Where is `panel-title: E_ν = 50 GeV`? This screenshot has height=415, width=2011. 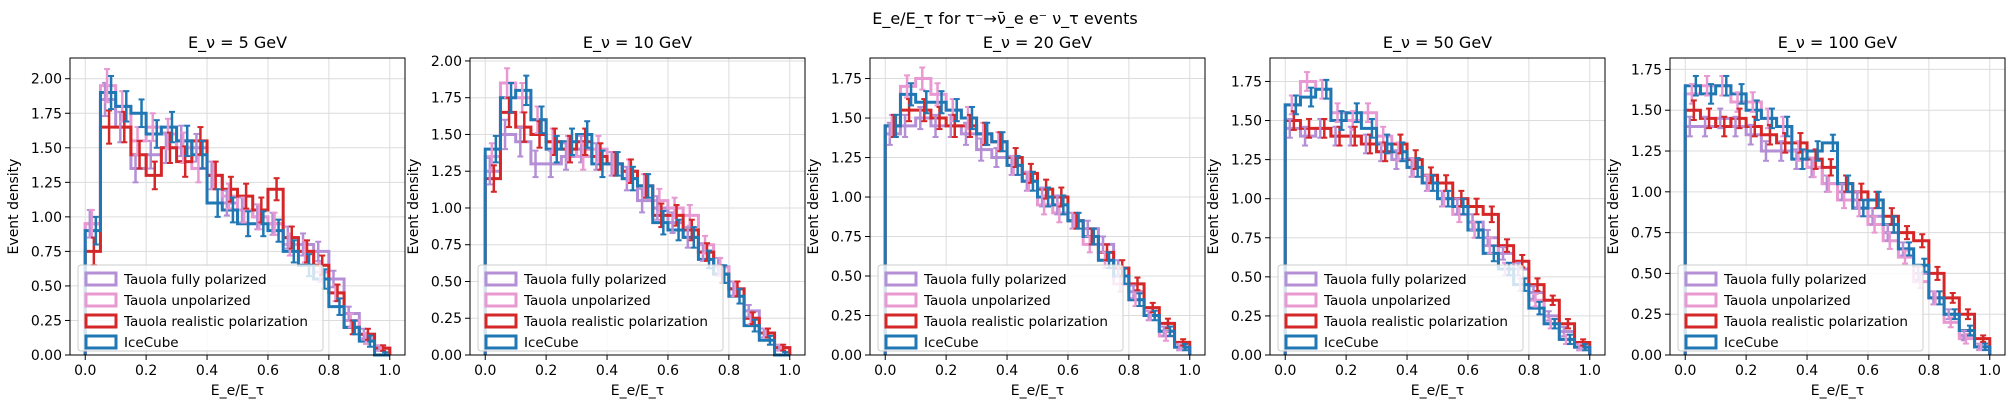 panel-title: E_ν = 50 GeV is located at coordinates (1437, 43).